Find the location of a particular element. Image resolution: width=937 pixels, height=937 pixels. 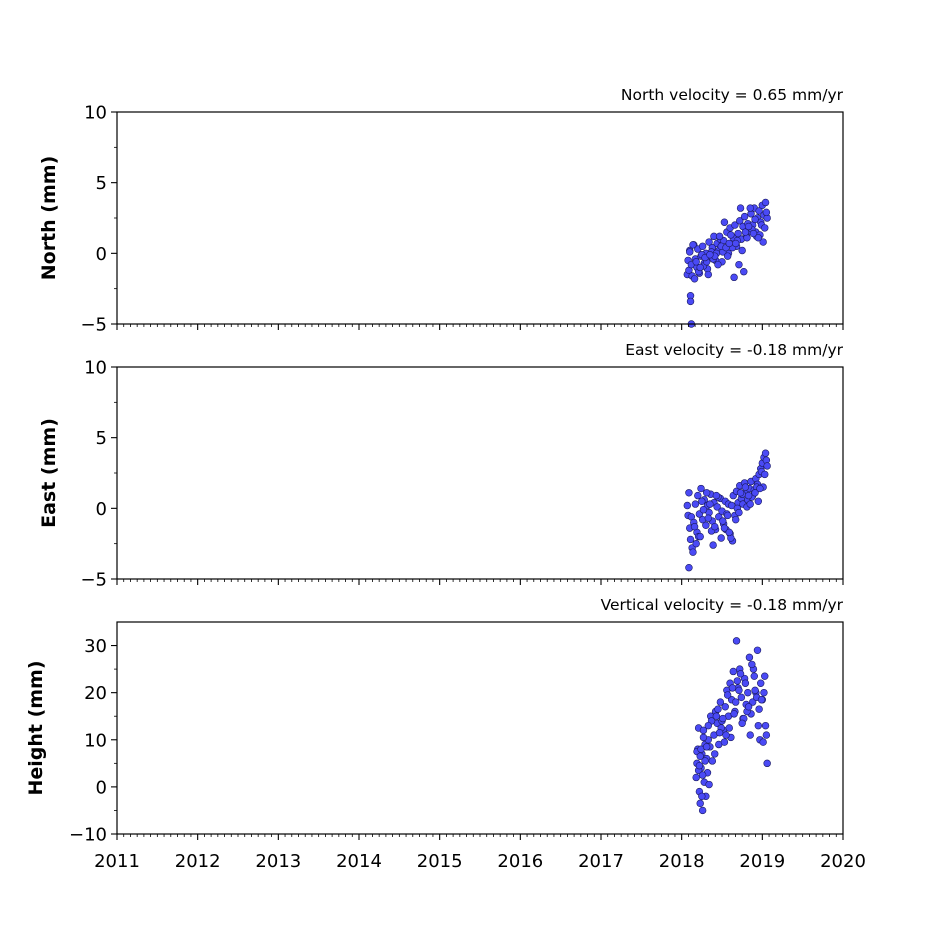

north-data-points is located at coordinates (727, 263).